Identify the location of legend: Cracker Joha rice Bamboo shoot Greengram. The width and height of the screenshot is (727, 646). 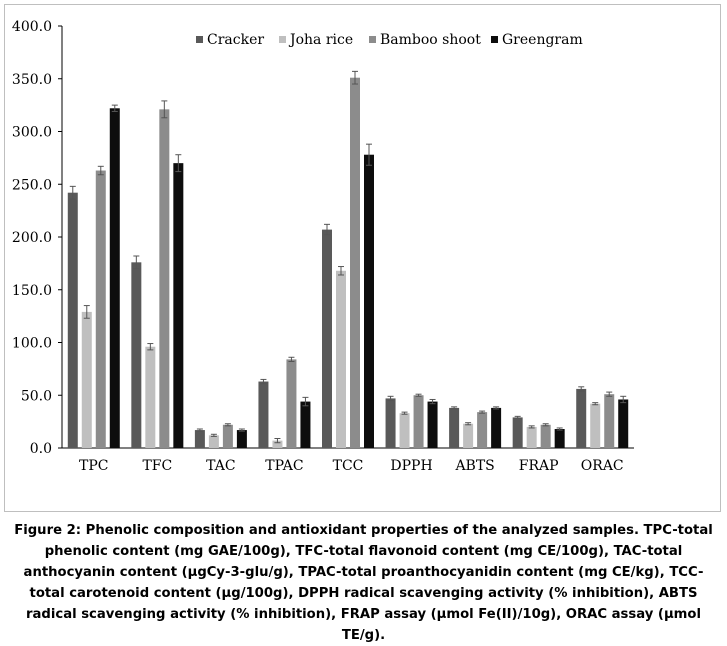
(389, 40).